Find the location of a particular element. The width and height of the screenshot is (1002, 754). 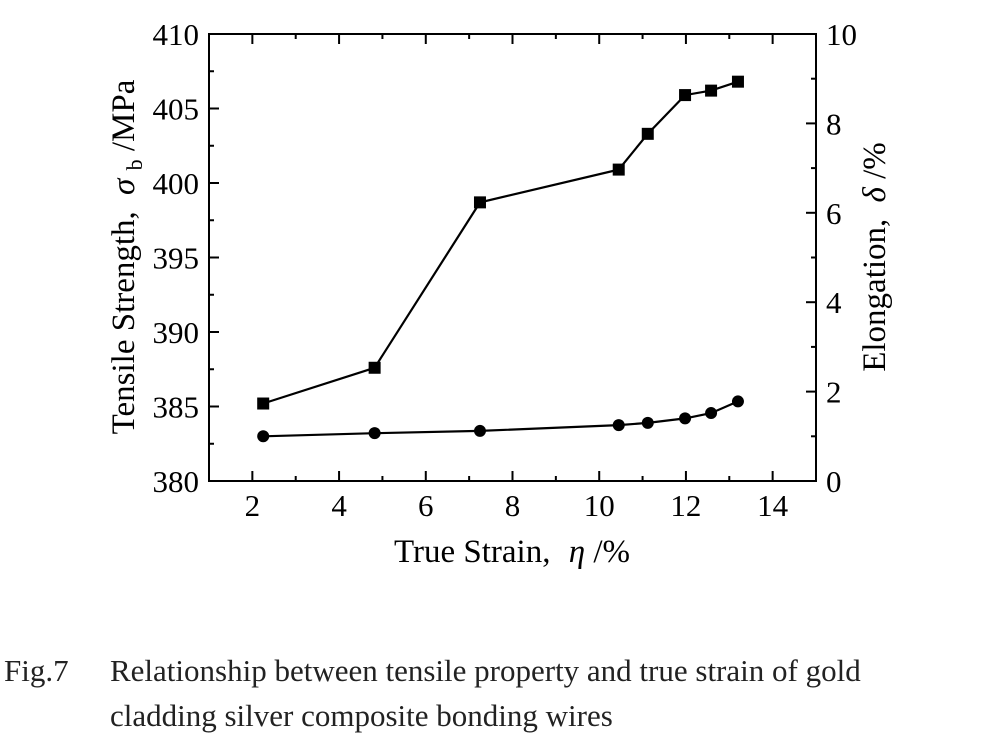

left-y-axis-title-unit: /MPa is located at coordinates (124, 115).